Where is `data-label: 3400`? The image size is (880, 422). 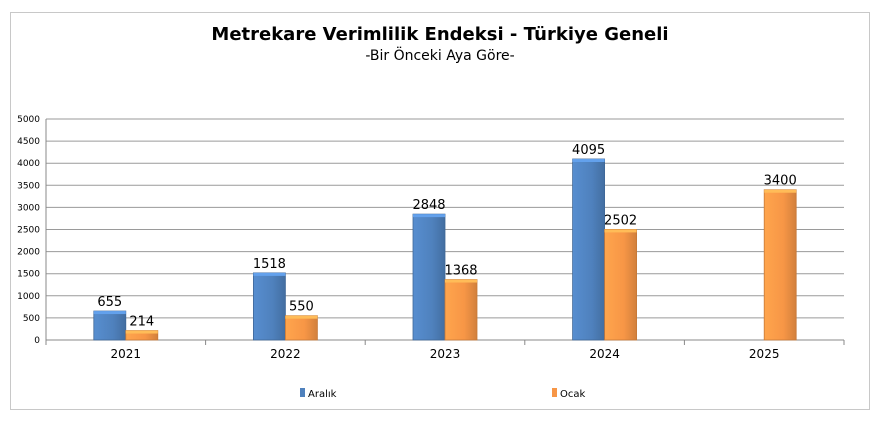 data-label: 3400 is located at coordinates (780, 181).